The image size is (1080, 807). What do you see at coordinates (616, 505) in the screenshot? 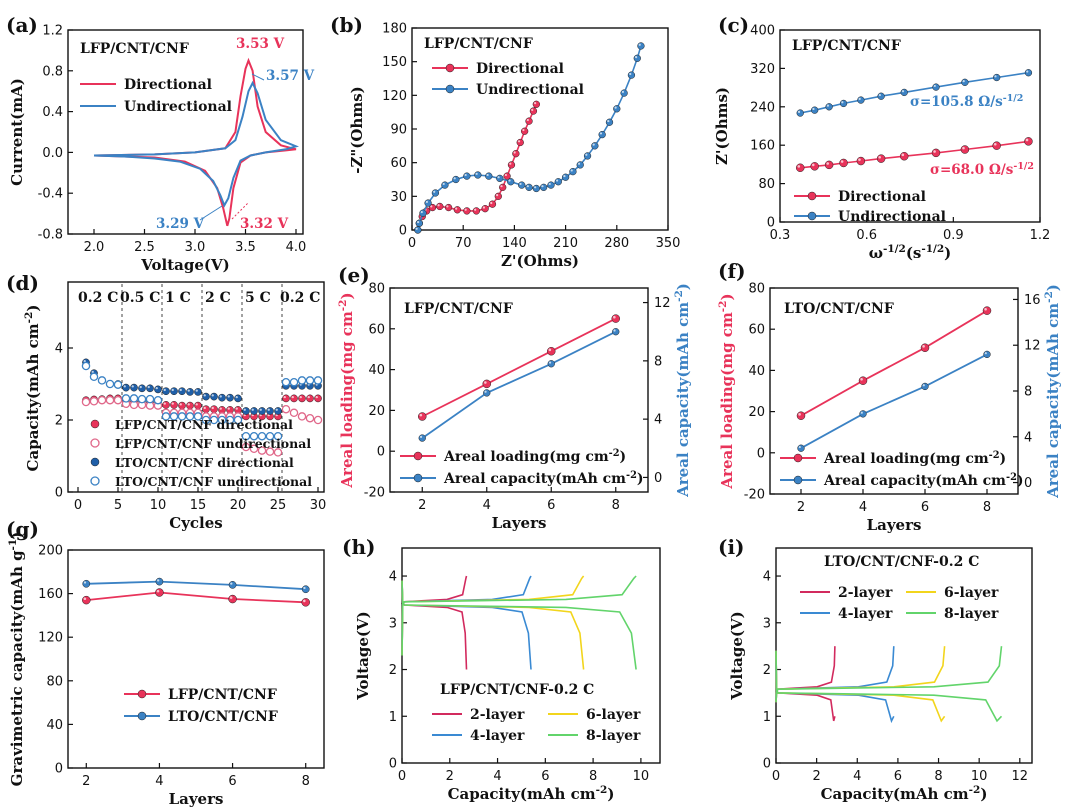
I see `panel-e-x-tick-label: 8` at bounding box center [616, 505].